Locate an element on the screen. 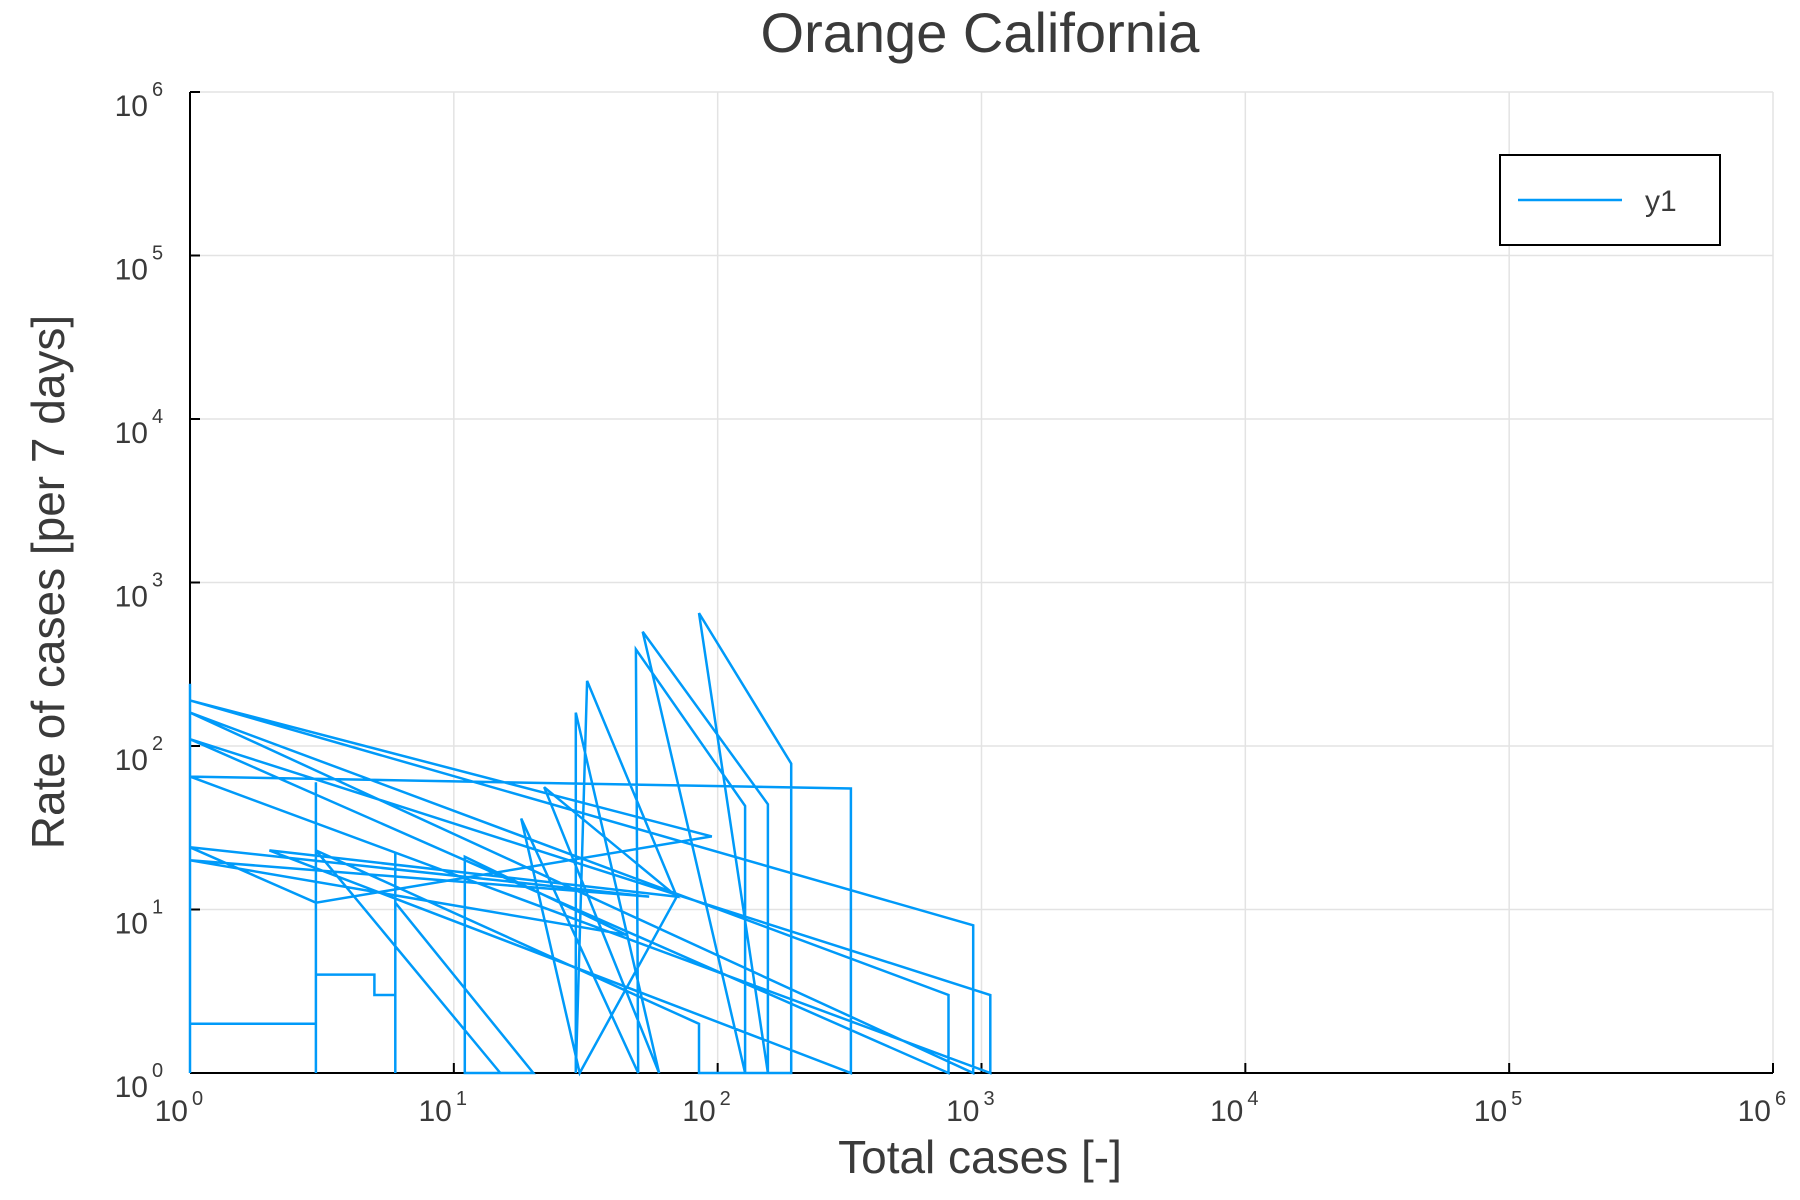 This screenshot has height=1200, width=1800. x-tick-exponent: 5 is located at coordinates (1516, 1099).